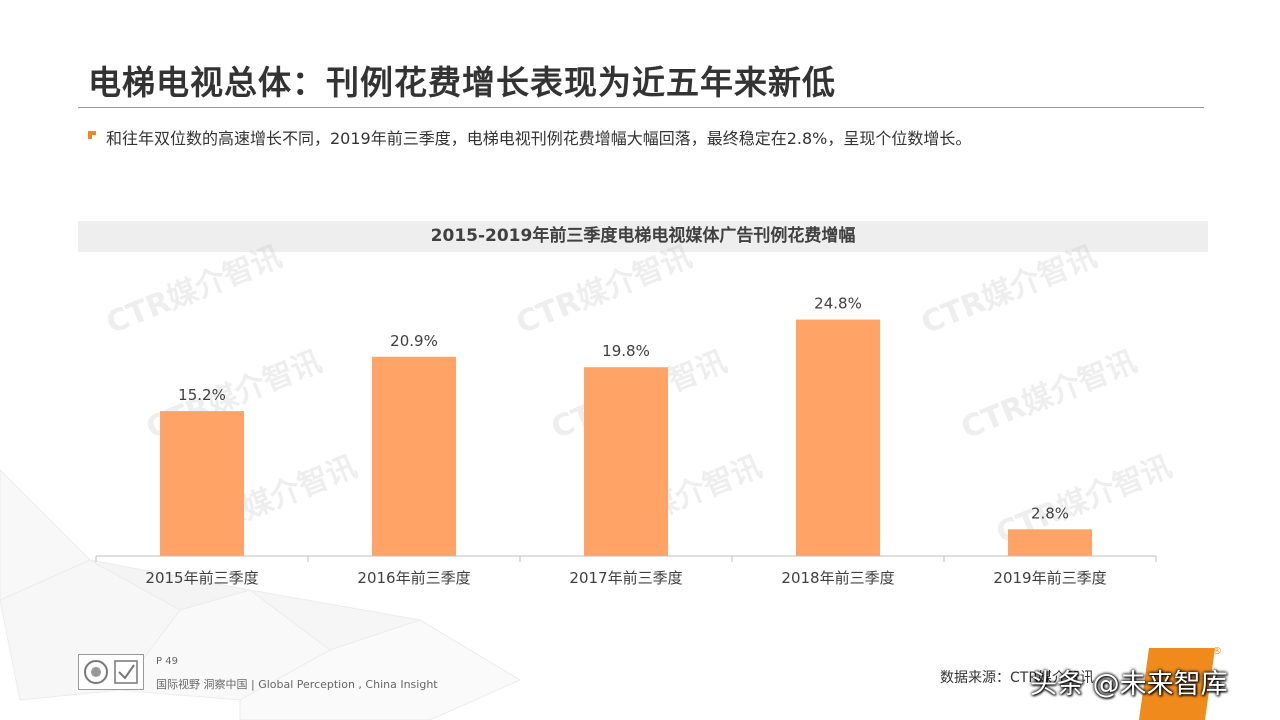  I want to click on data-label: 24.8%, so click(838, 304).